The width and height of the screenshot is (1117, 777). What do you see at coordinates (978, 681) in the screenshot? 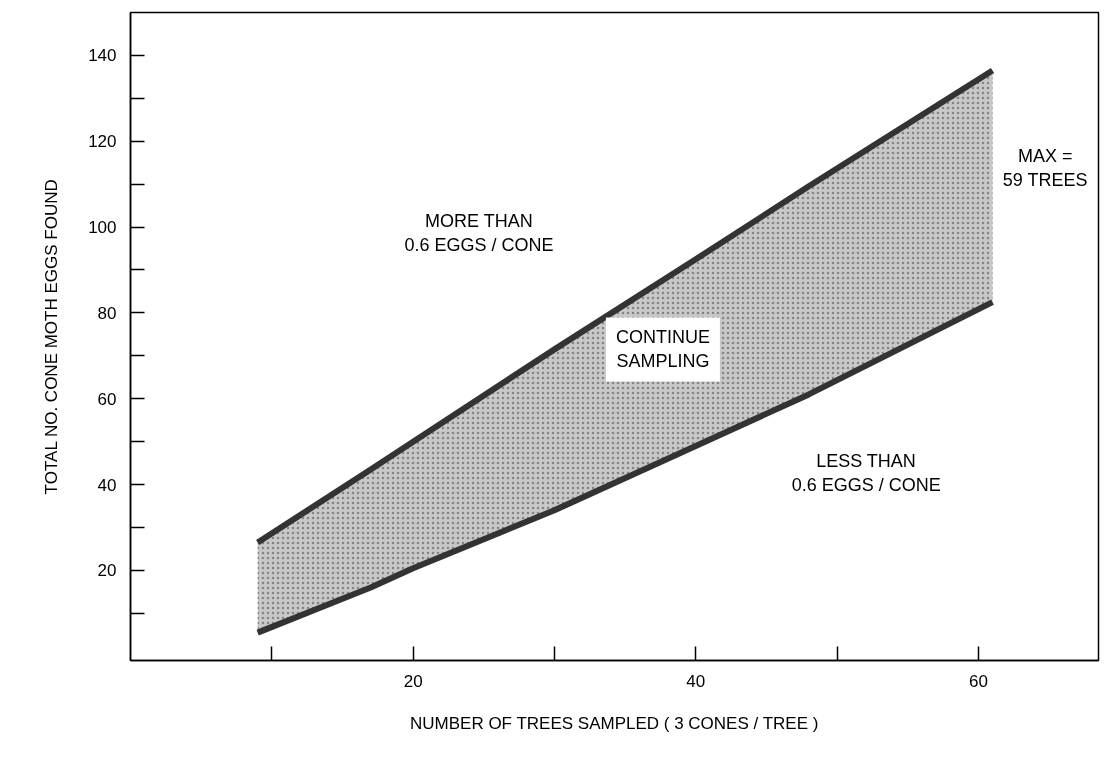
I see `x-tick-label: 60` at bounding box center [978, 681].